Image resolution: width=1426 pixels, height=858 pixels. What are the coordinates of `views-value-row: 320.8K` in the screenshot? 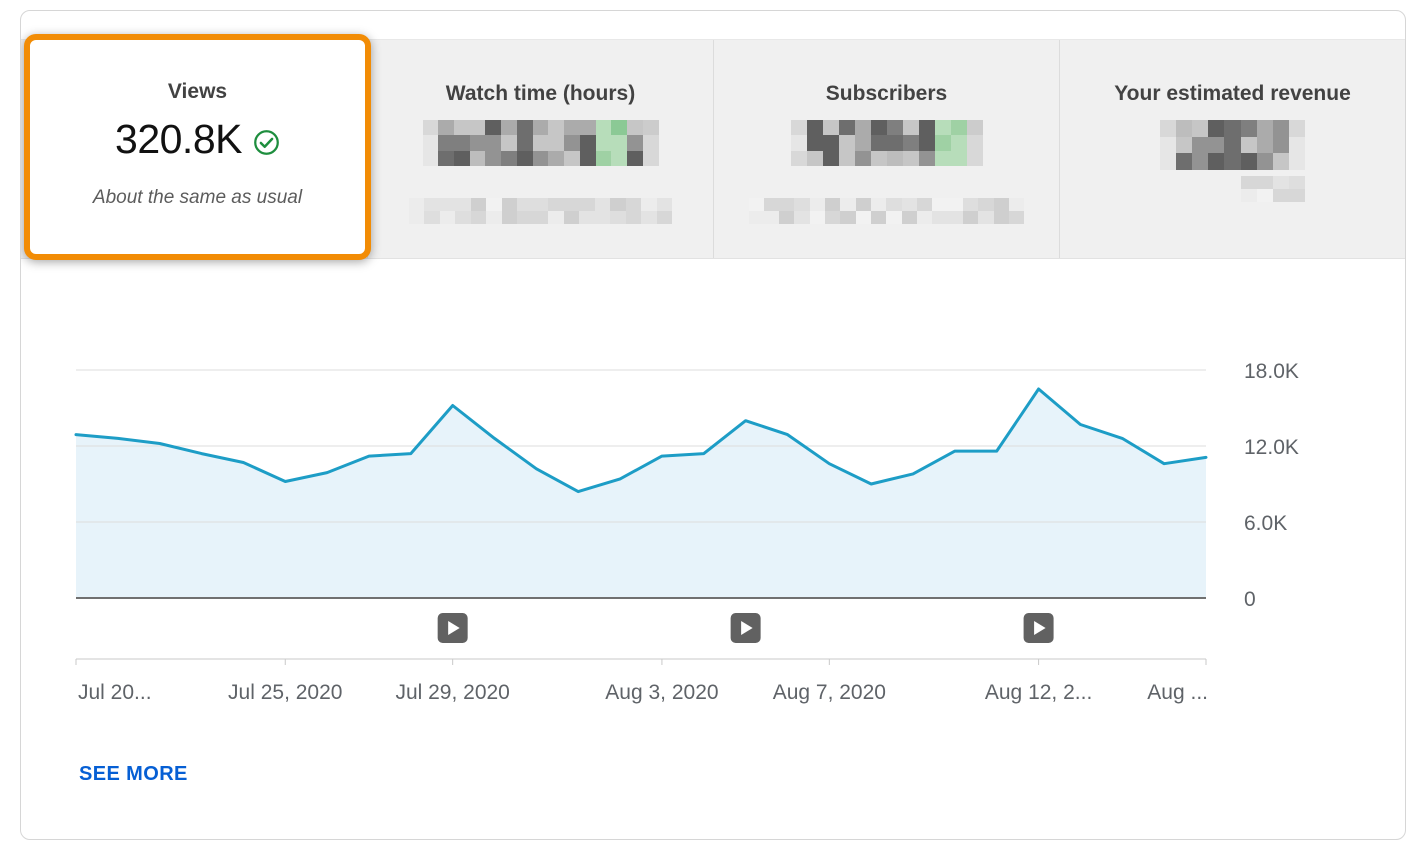 It's located at (197, 139).